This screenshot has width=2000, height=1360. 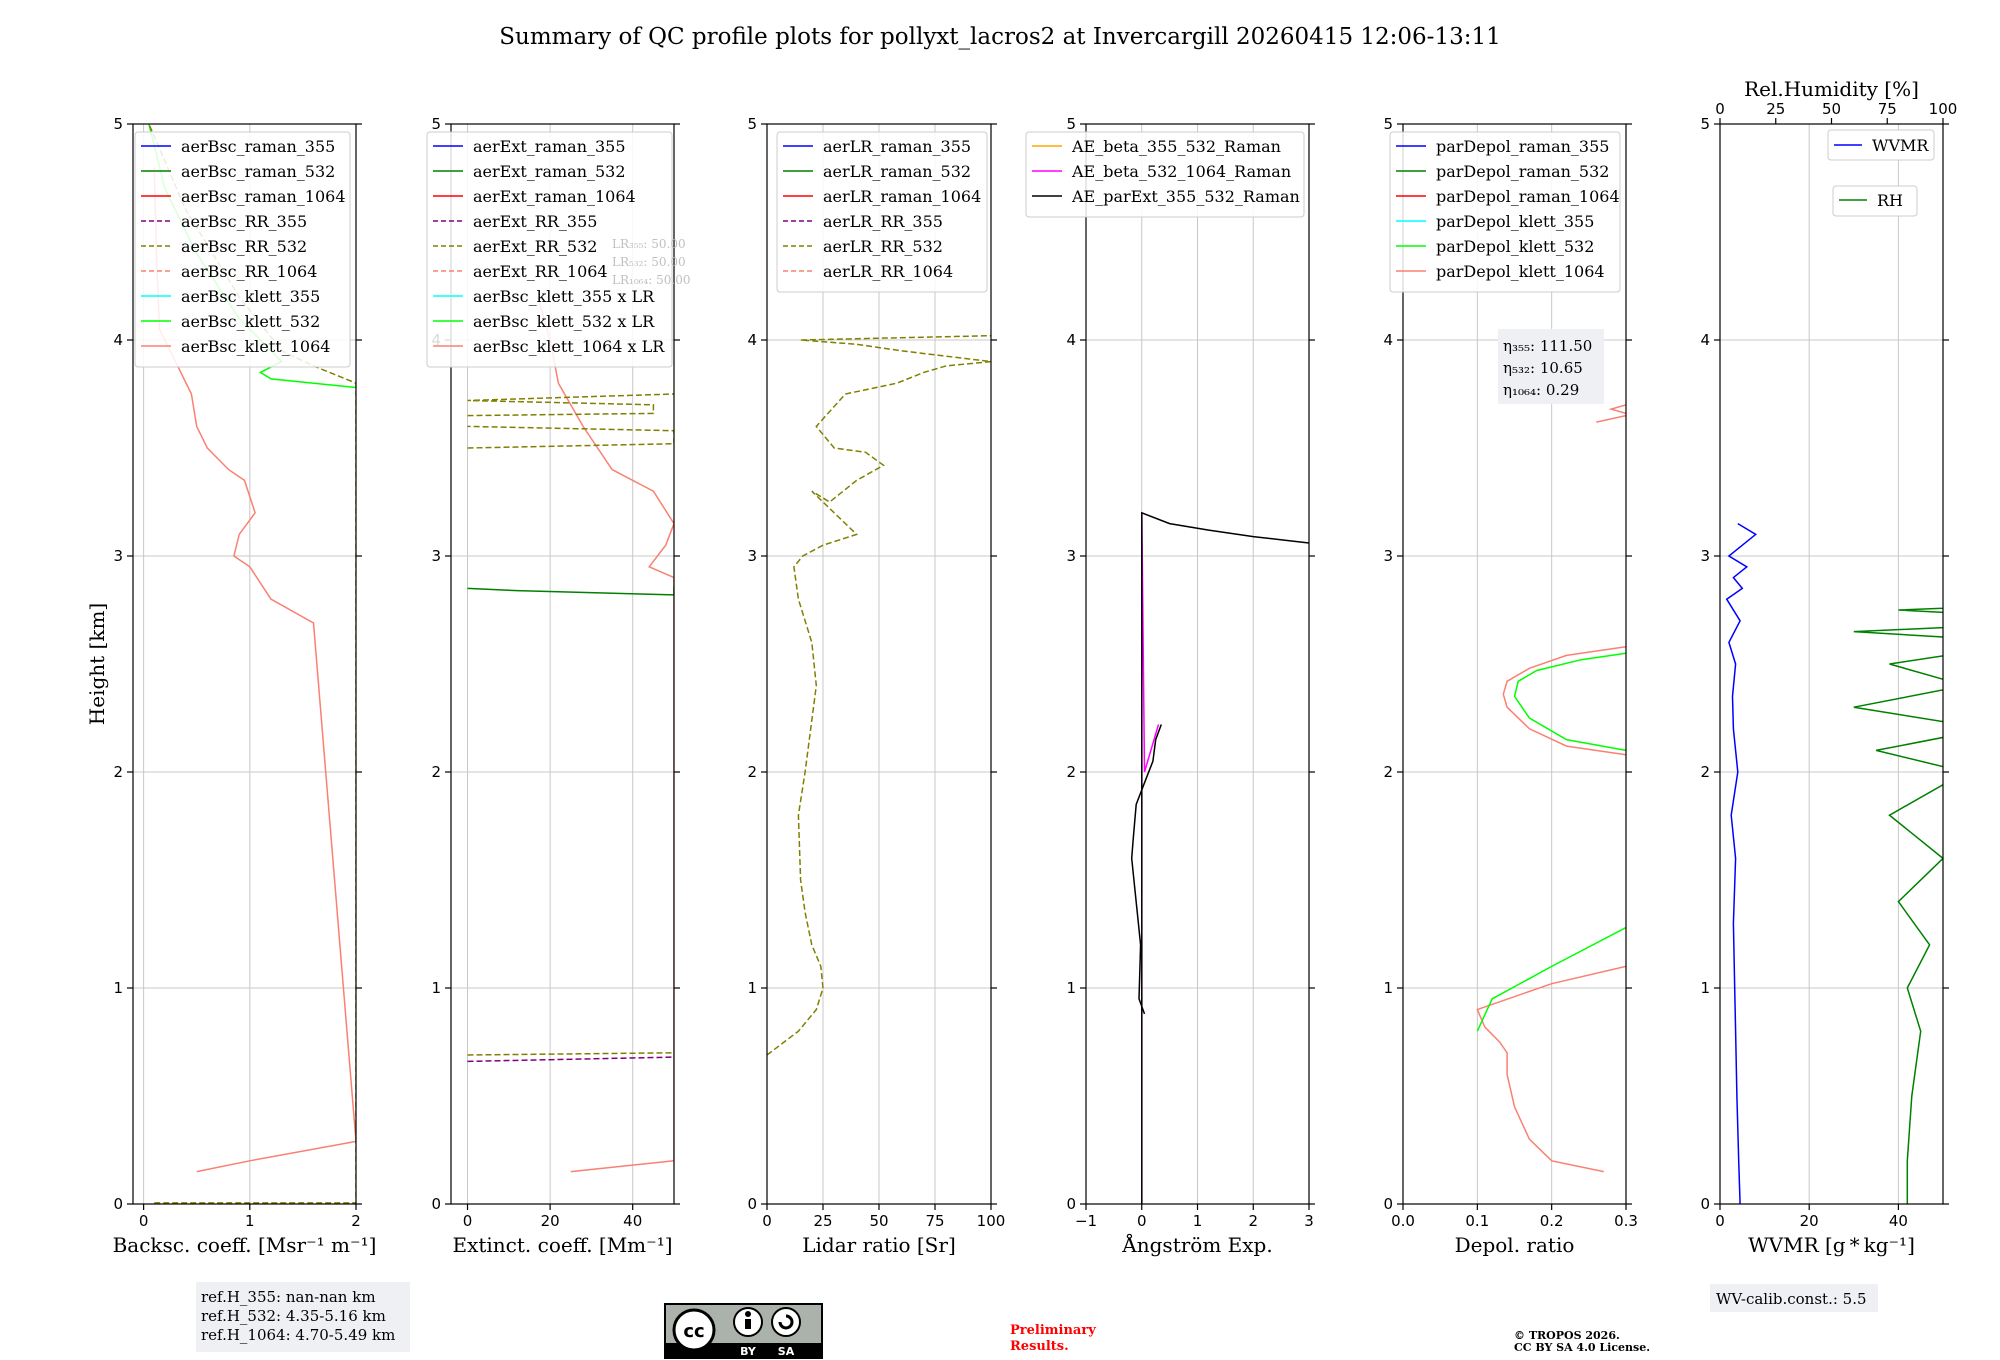 I want to click on legend-entry: AE_beta_532_1064_Raman, so click(x=1181, y=171).